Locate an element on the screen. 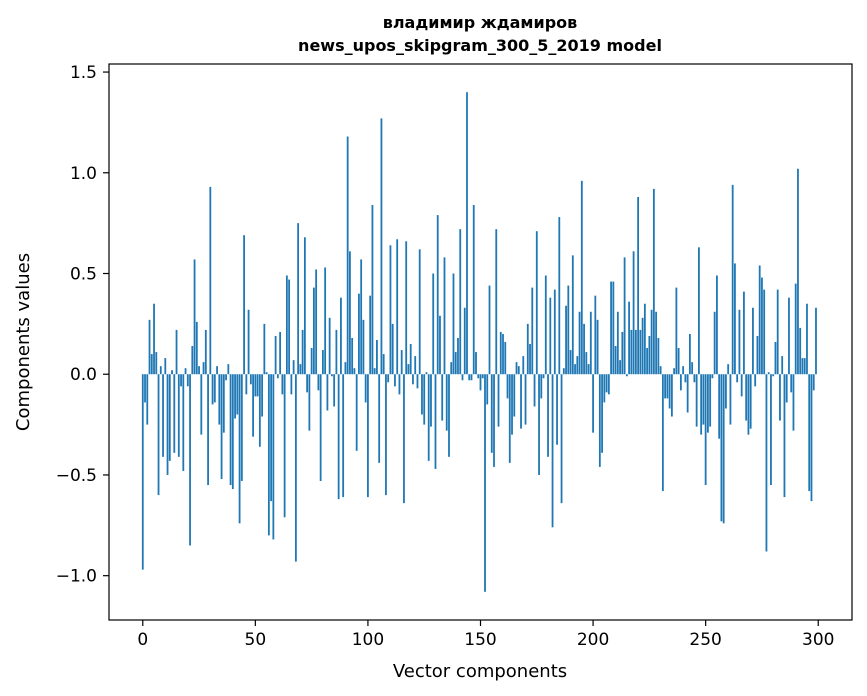  y-axis: −1.0 −0.5 0.0 0.5 1.0 1.5 is located at coordinates (82, 325).